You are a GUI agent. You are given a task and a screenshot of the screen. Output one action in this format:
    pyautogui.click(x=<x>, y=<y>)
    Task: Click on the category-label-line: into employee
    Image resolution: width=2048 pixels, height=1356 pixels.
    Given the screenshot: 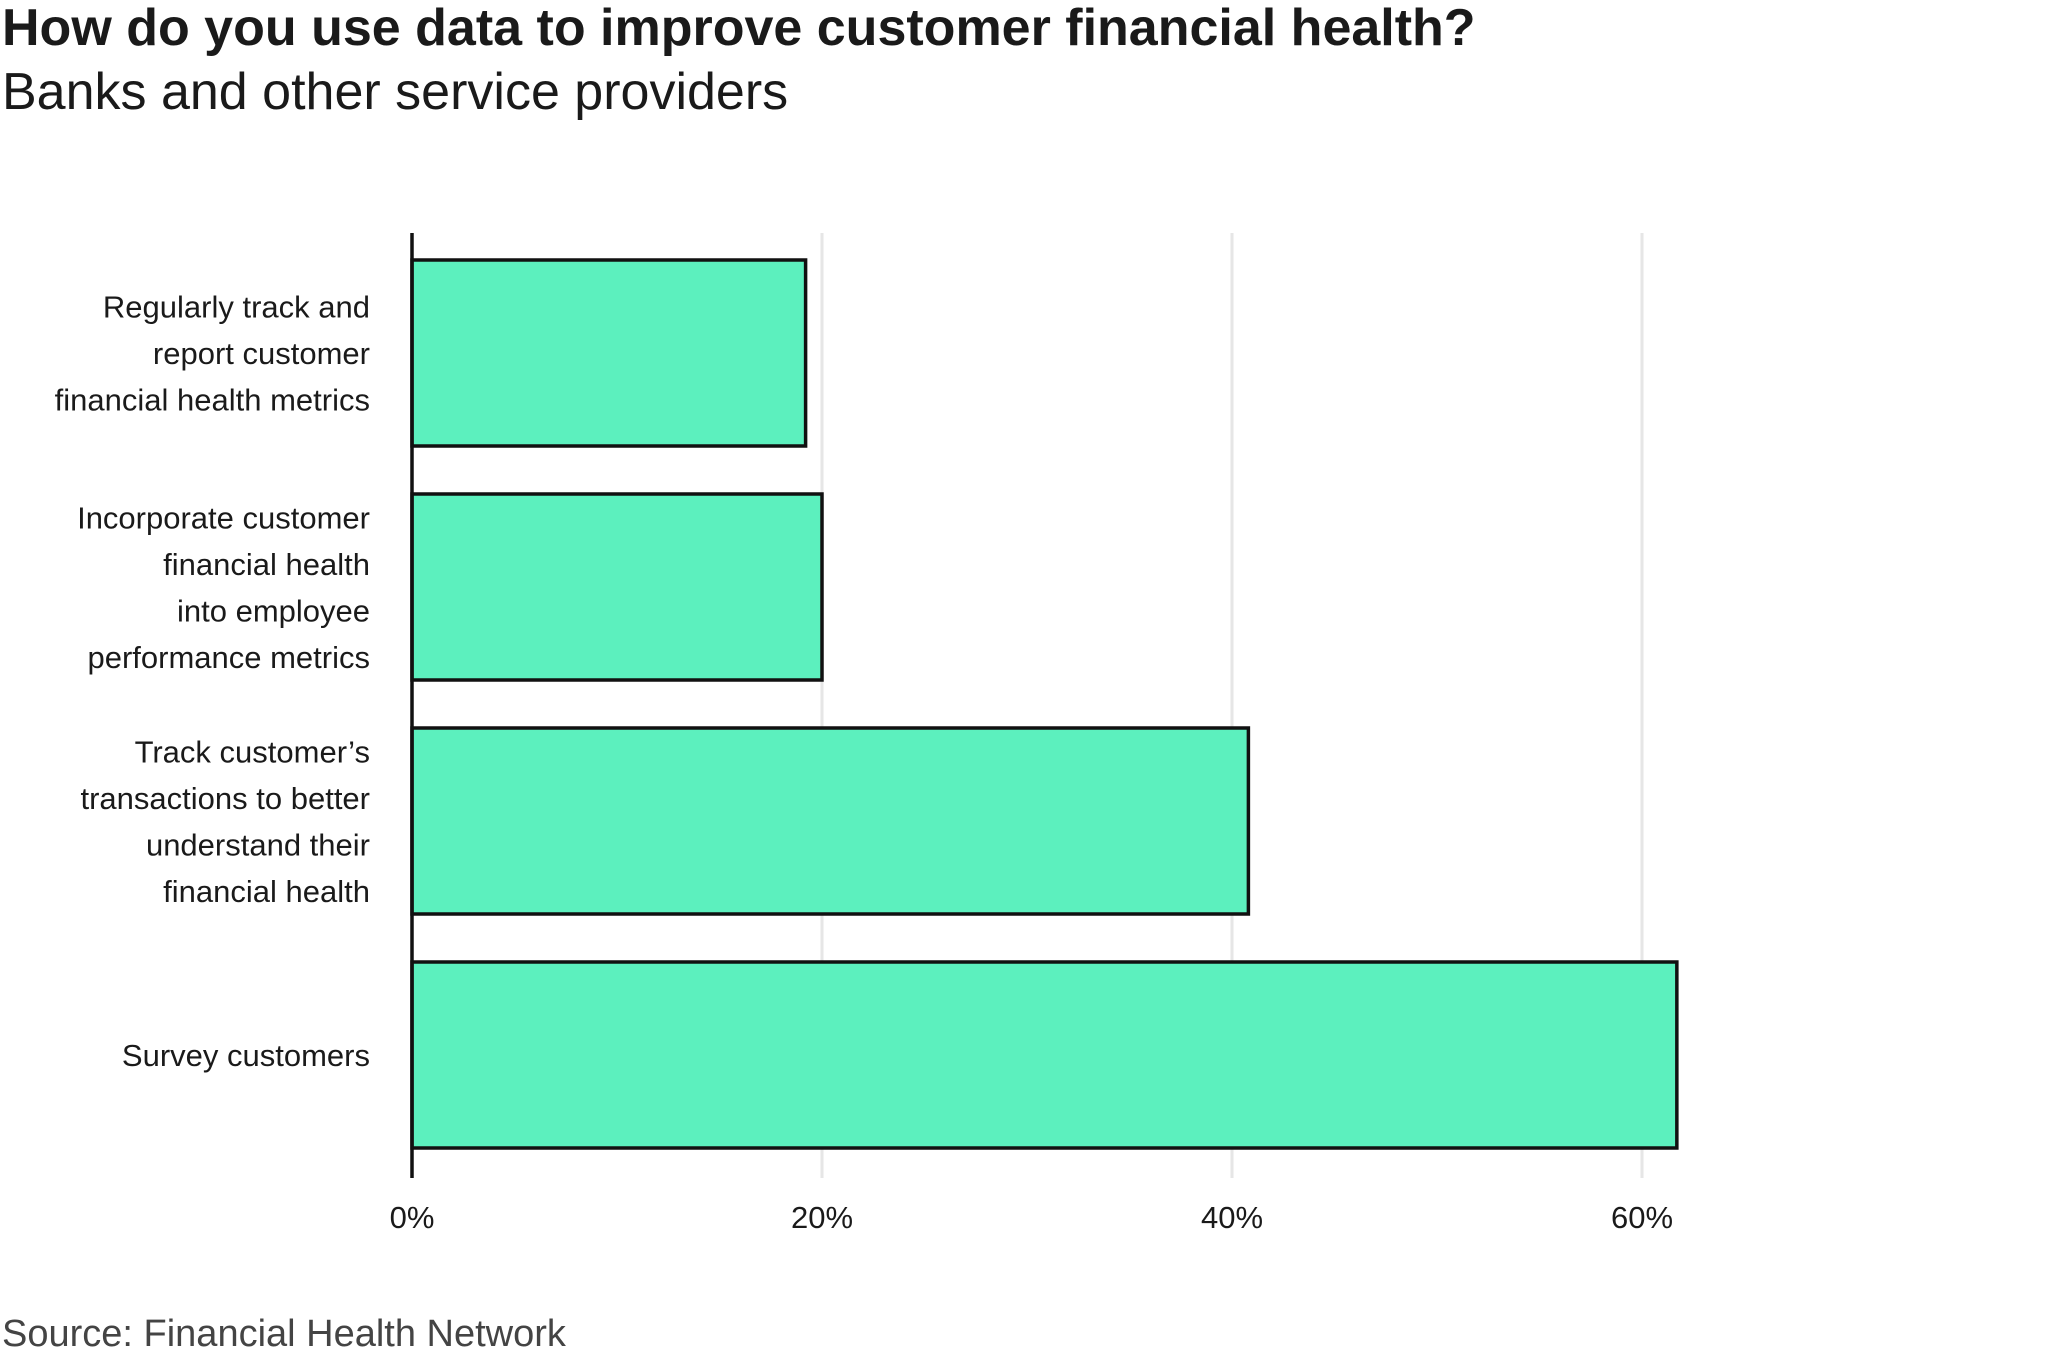 What is the action you would take?
    pyautogui.click(x=273, y=610)
    